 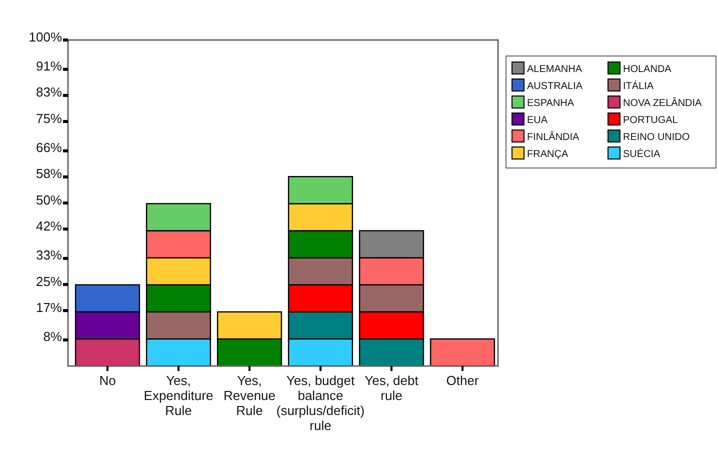 I want to click on x-tick-label: Yes, budget balance (surplus/deficit) rule, so click(x=320, y=403).